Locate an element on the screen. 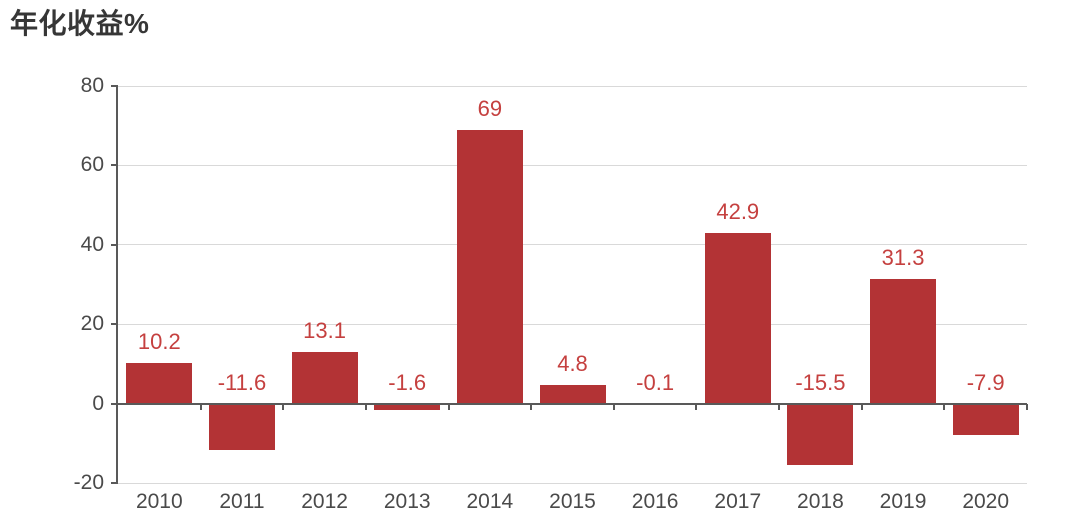 The width and height of the screenshot is (1080, 531). y-axis-label-80: 80 is located at coordinates (92, 85).